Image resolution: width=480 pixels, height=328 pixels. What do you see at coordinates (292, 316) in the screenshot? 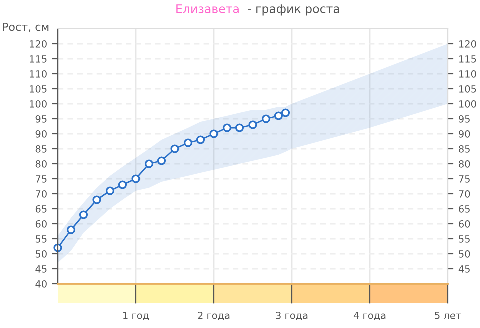
I see `x-tick-label: 3 года` at bounding box center [292, 316].